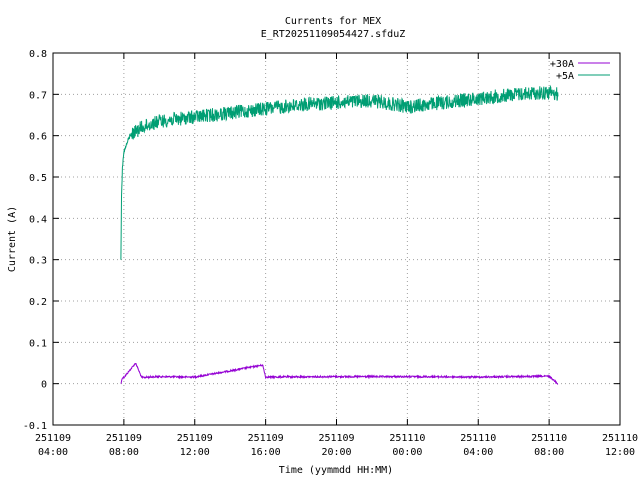  What do you see at coordinates (562, 64) in the screenshot?
I see `legend-label: +30A` at bounding box center [562, 64].